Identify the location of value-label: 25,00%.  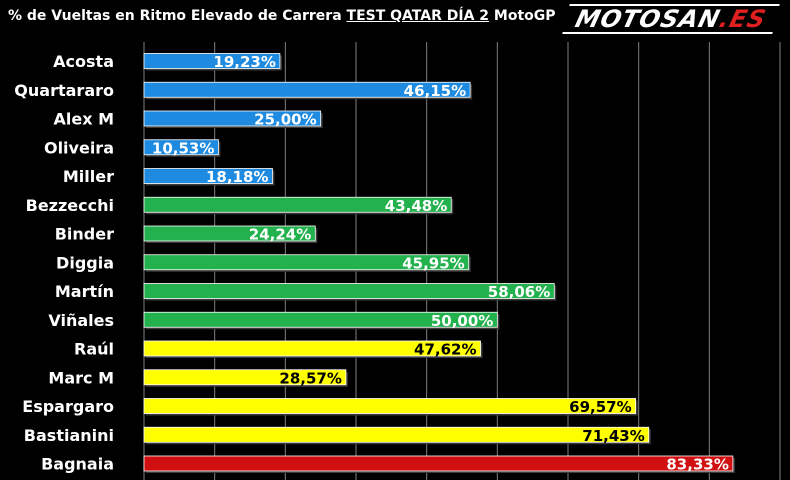
(285, 120).